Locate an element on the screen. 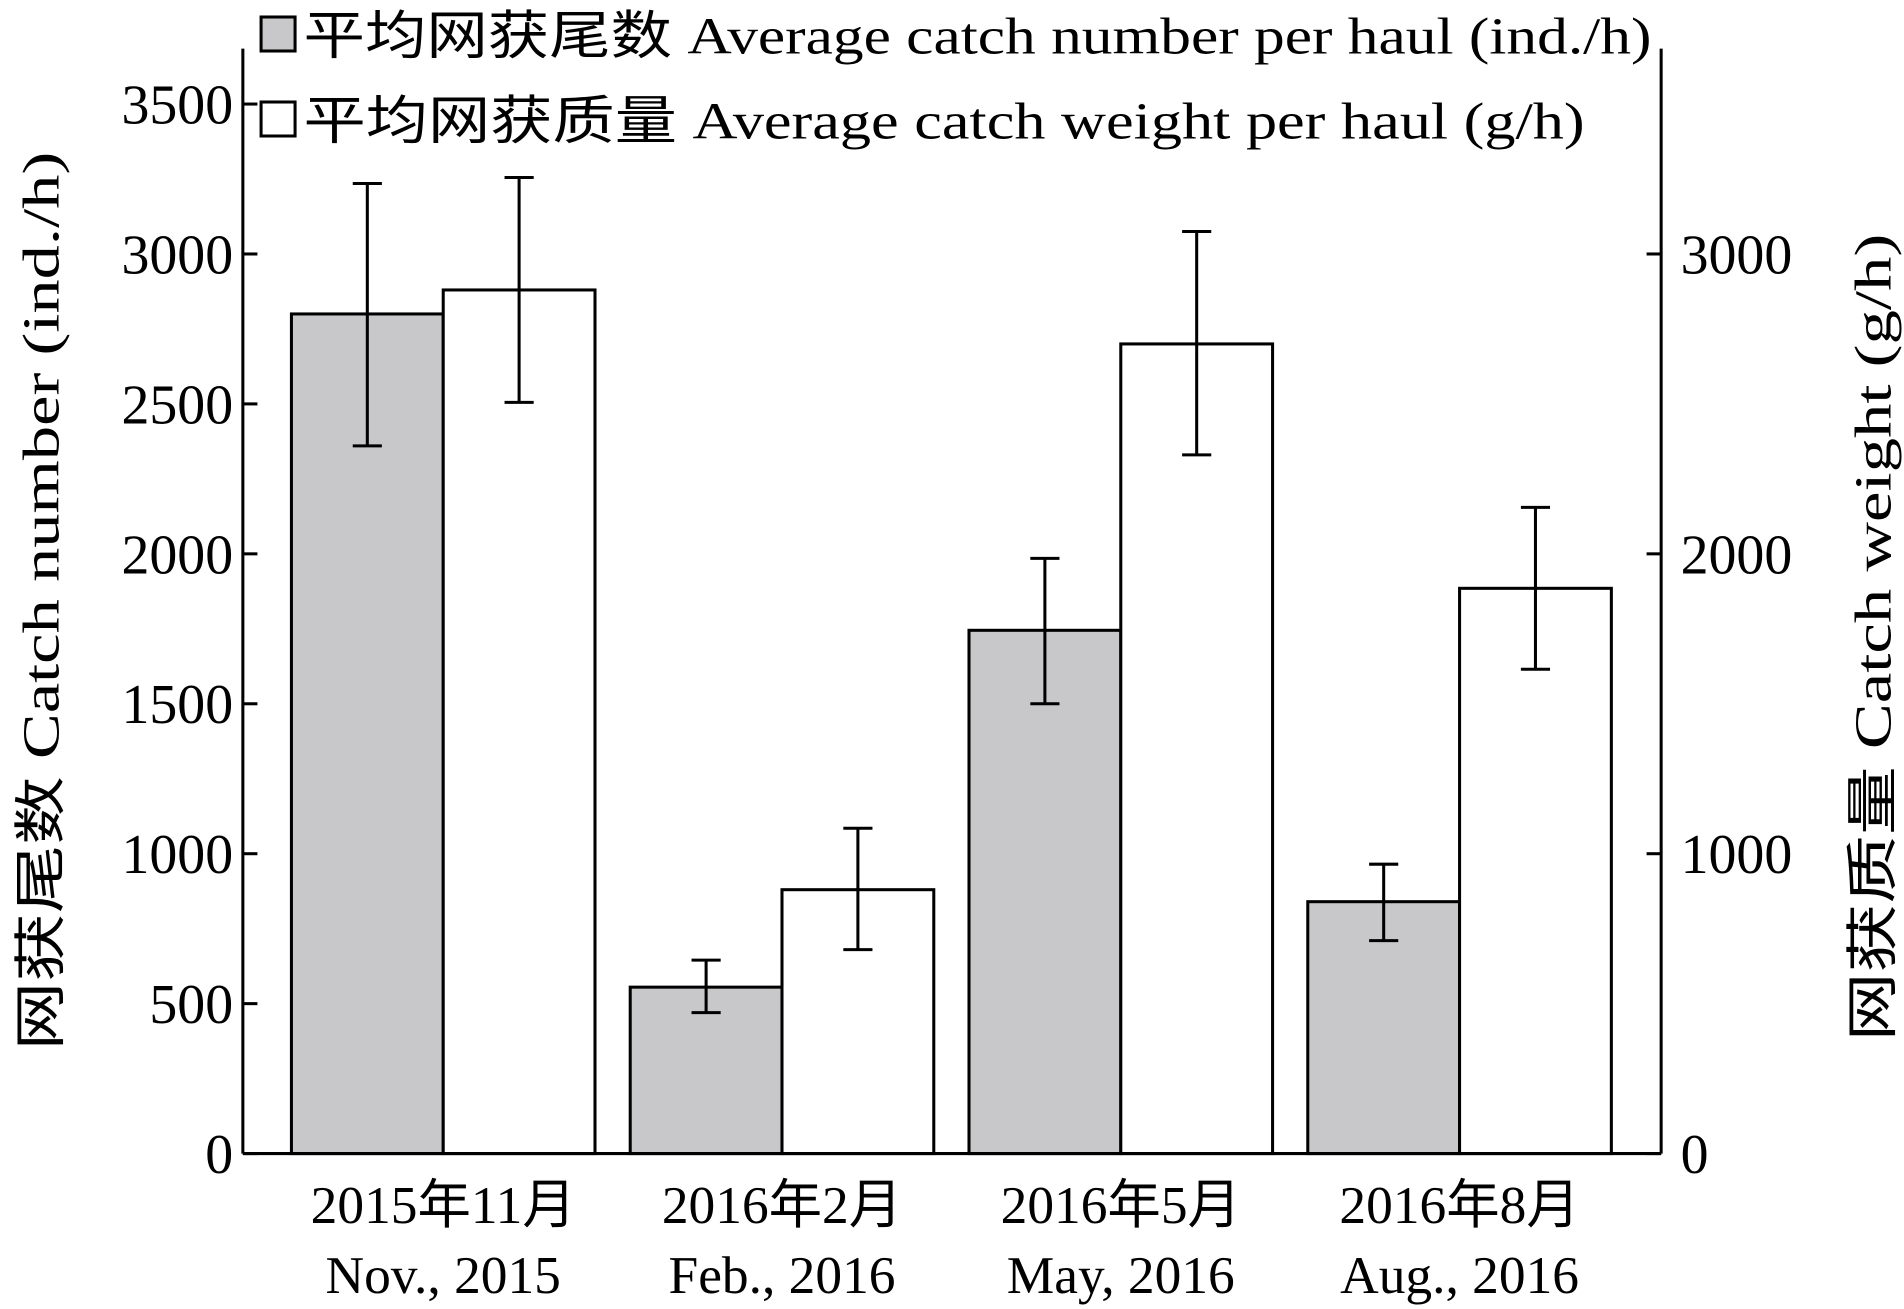 This screenshot has height=1309, width=1904. x-tick-label-cn: 2015年11月 is located at coordinates (443, 1205).